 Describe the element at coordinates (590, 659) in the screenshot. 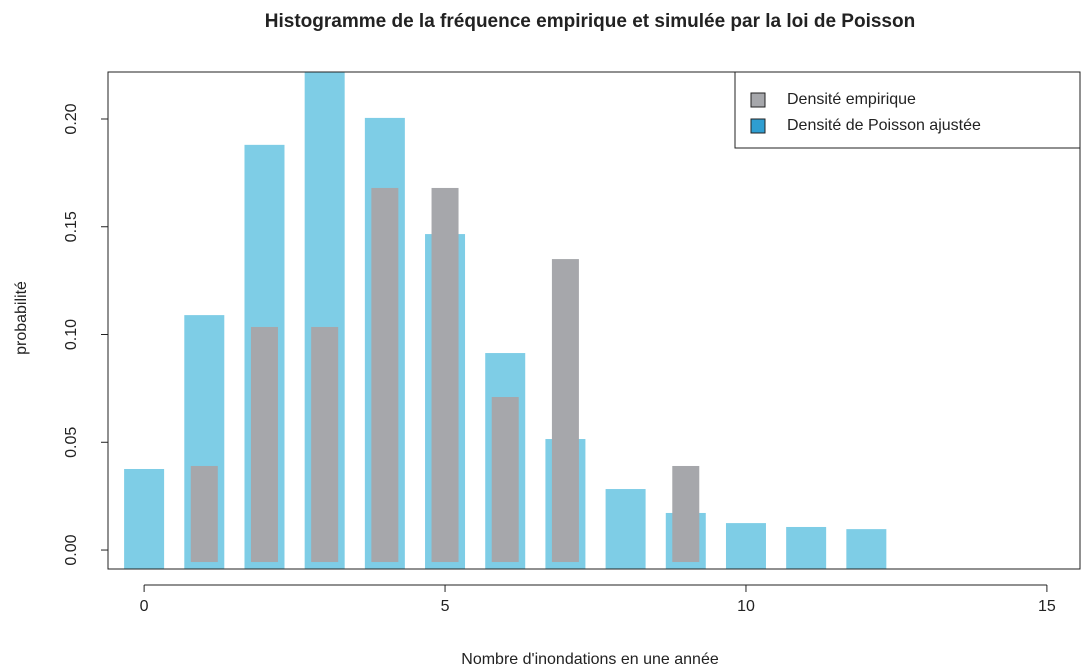

I see `x-axis-label: Nombre d'inondations en une année` at that location.